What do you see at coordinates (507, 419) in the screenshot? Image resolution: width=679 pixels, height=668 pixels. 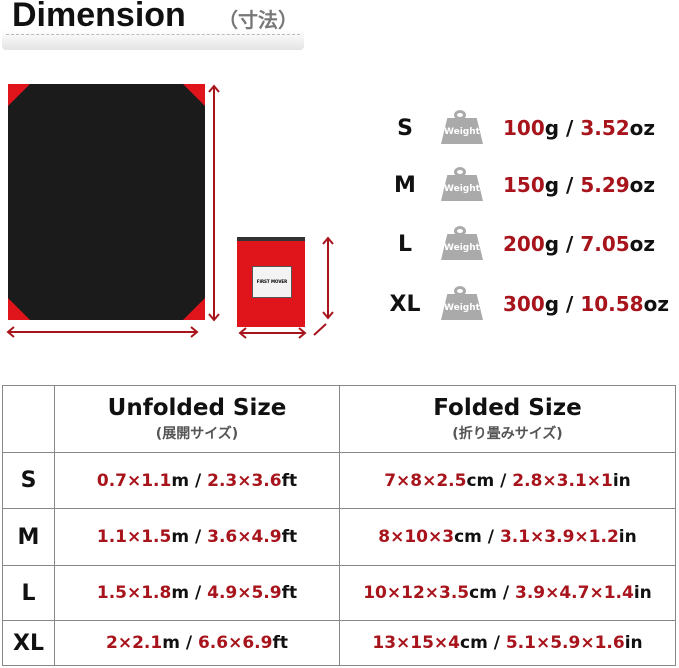 I see `folded-header: Folded Size (折り畳みサイズ)` at bounding box center [507, 419].